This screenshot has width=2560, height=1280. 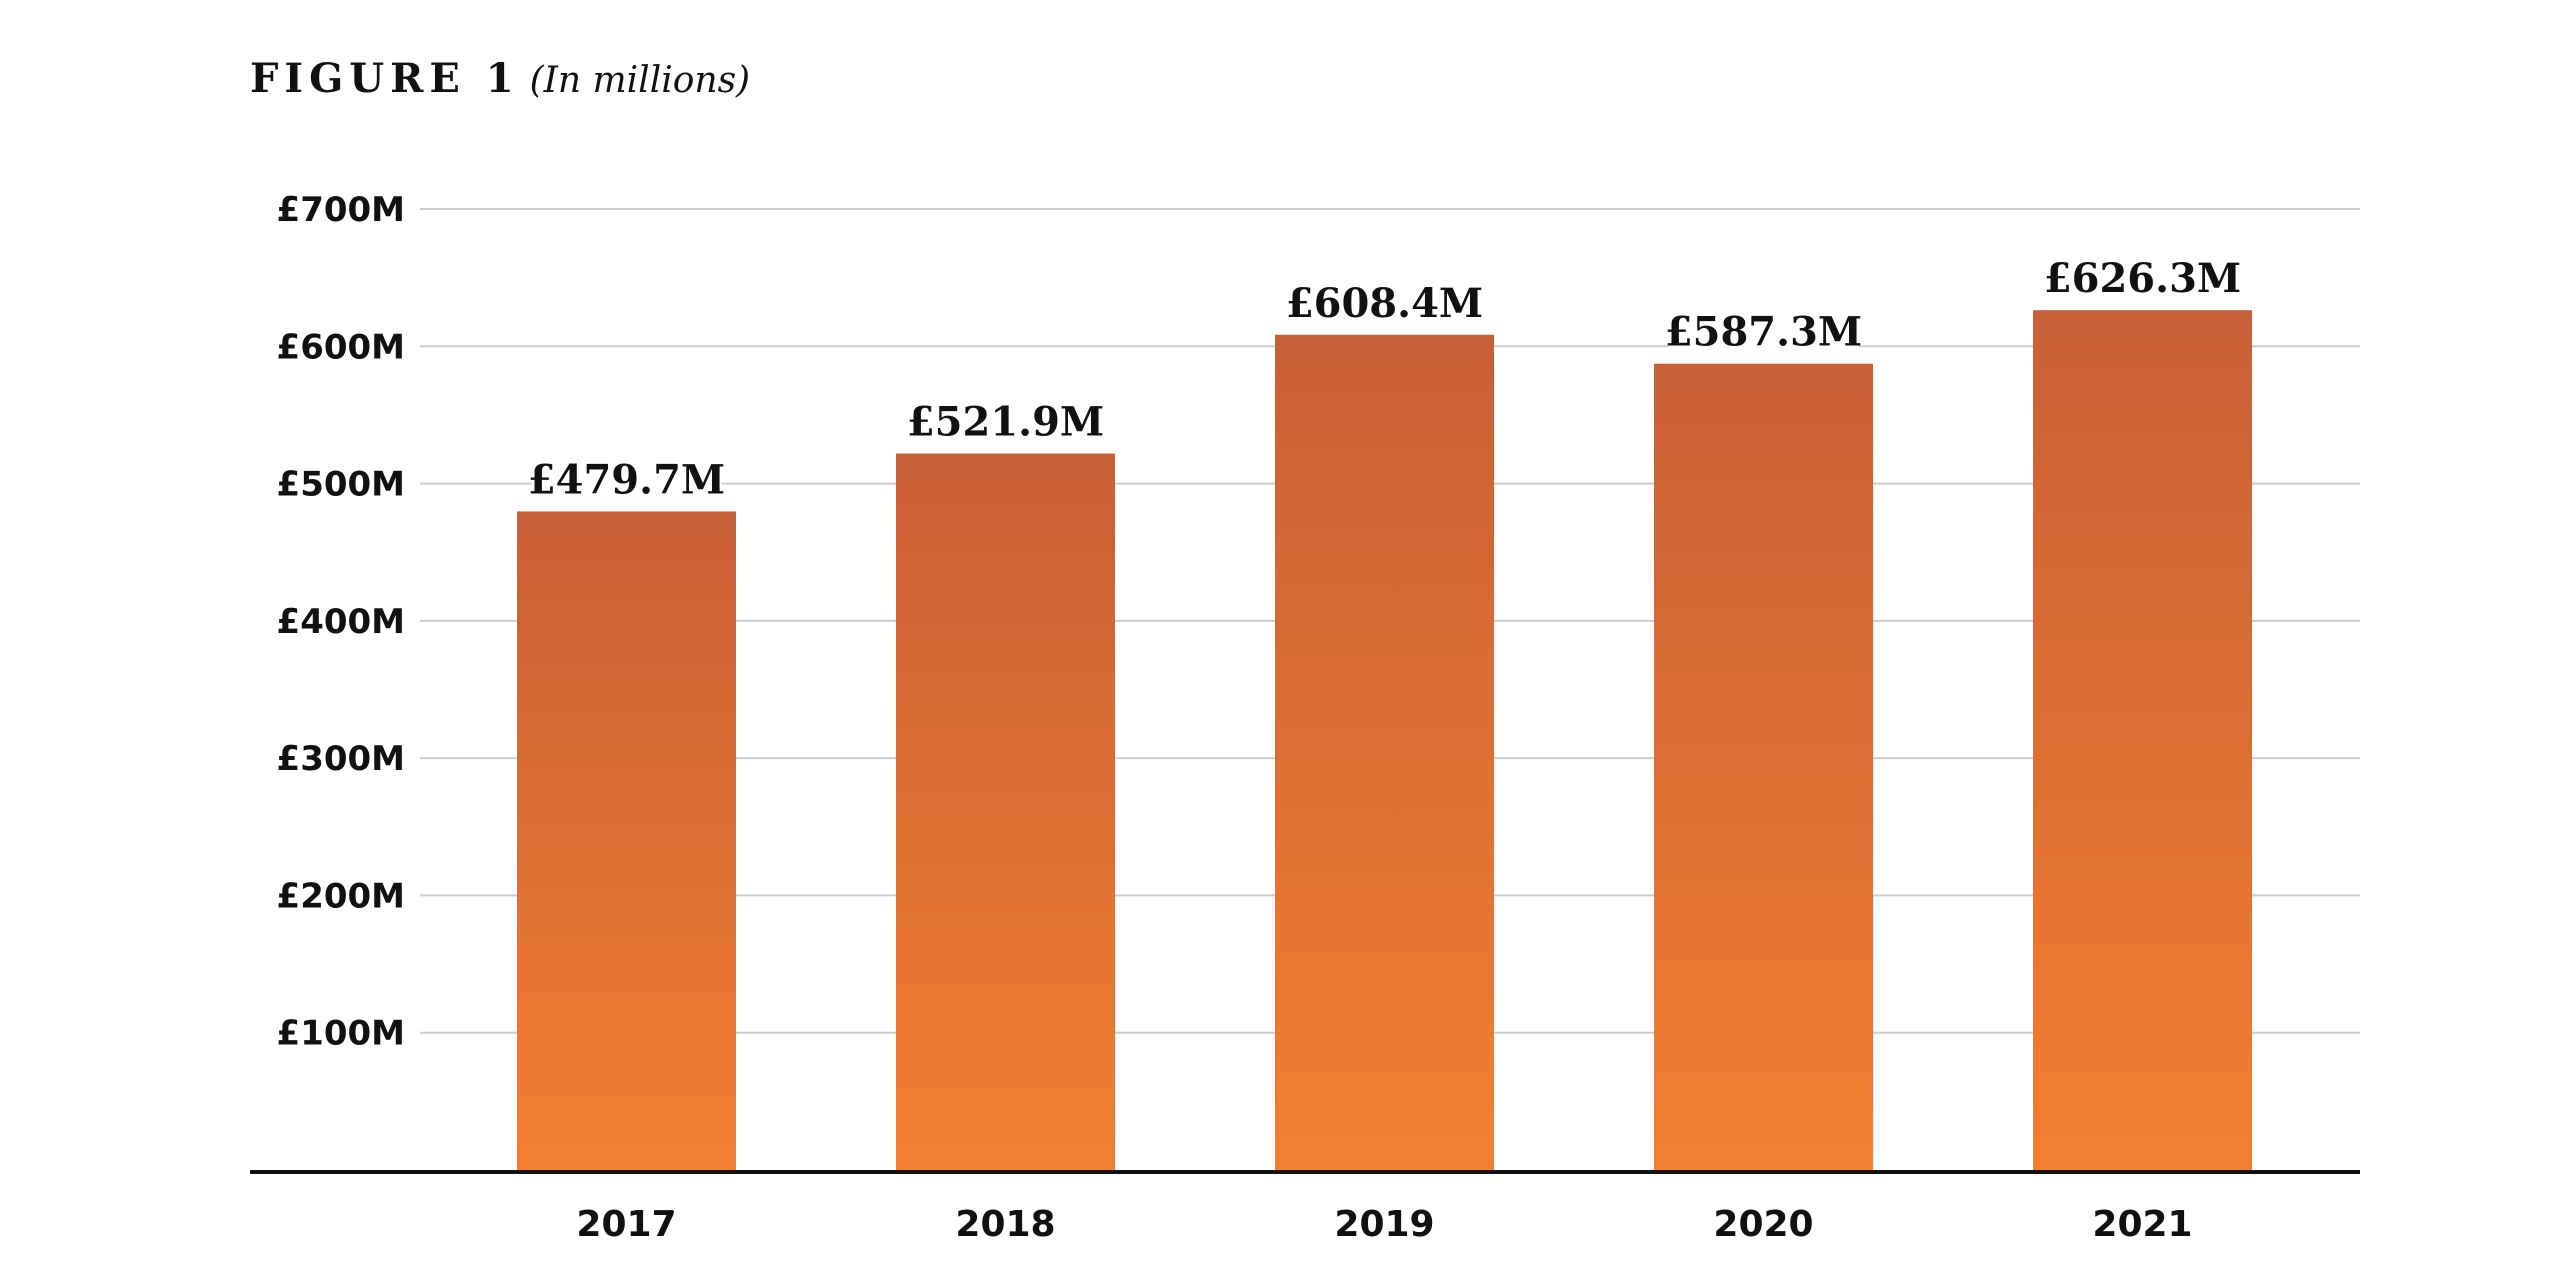 I want to click on data-label: £608.4M, so click(x=1384, y=303).